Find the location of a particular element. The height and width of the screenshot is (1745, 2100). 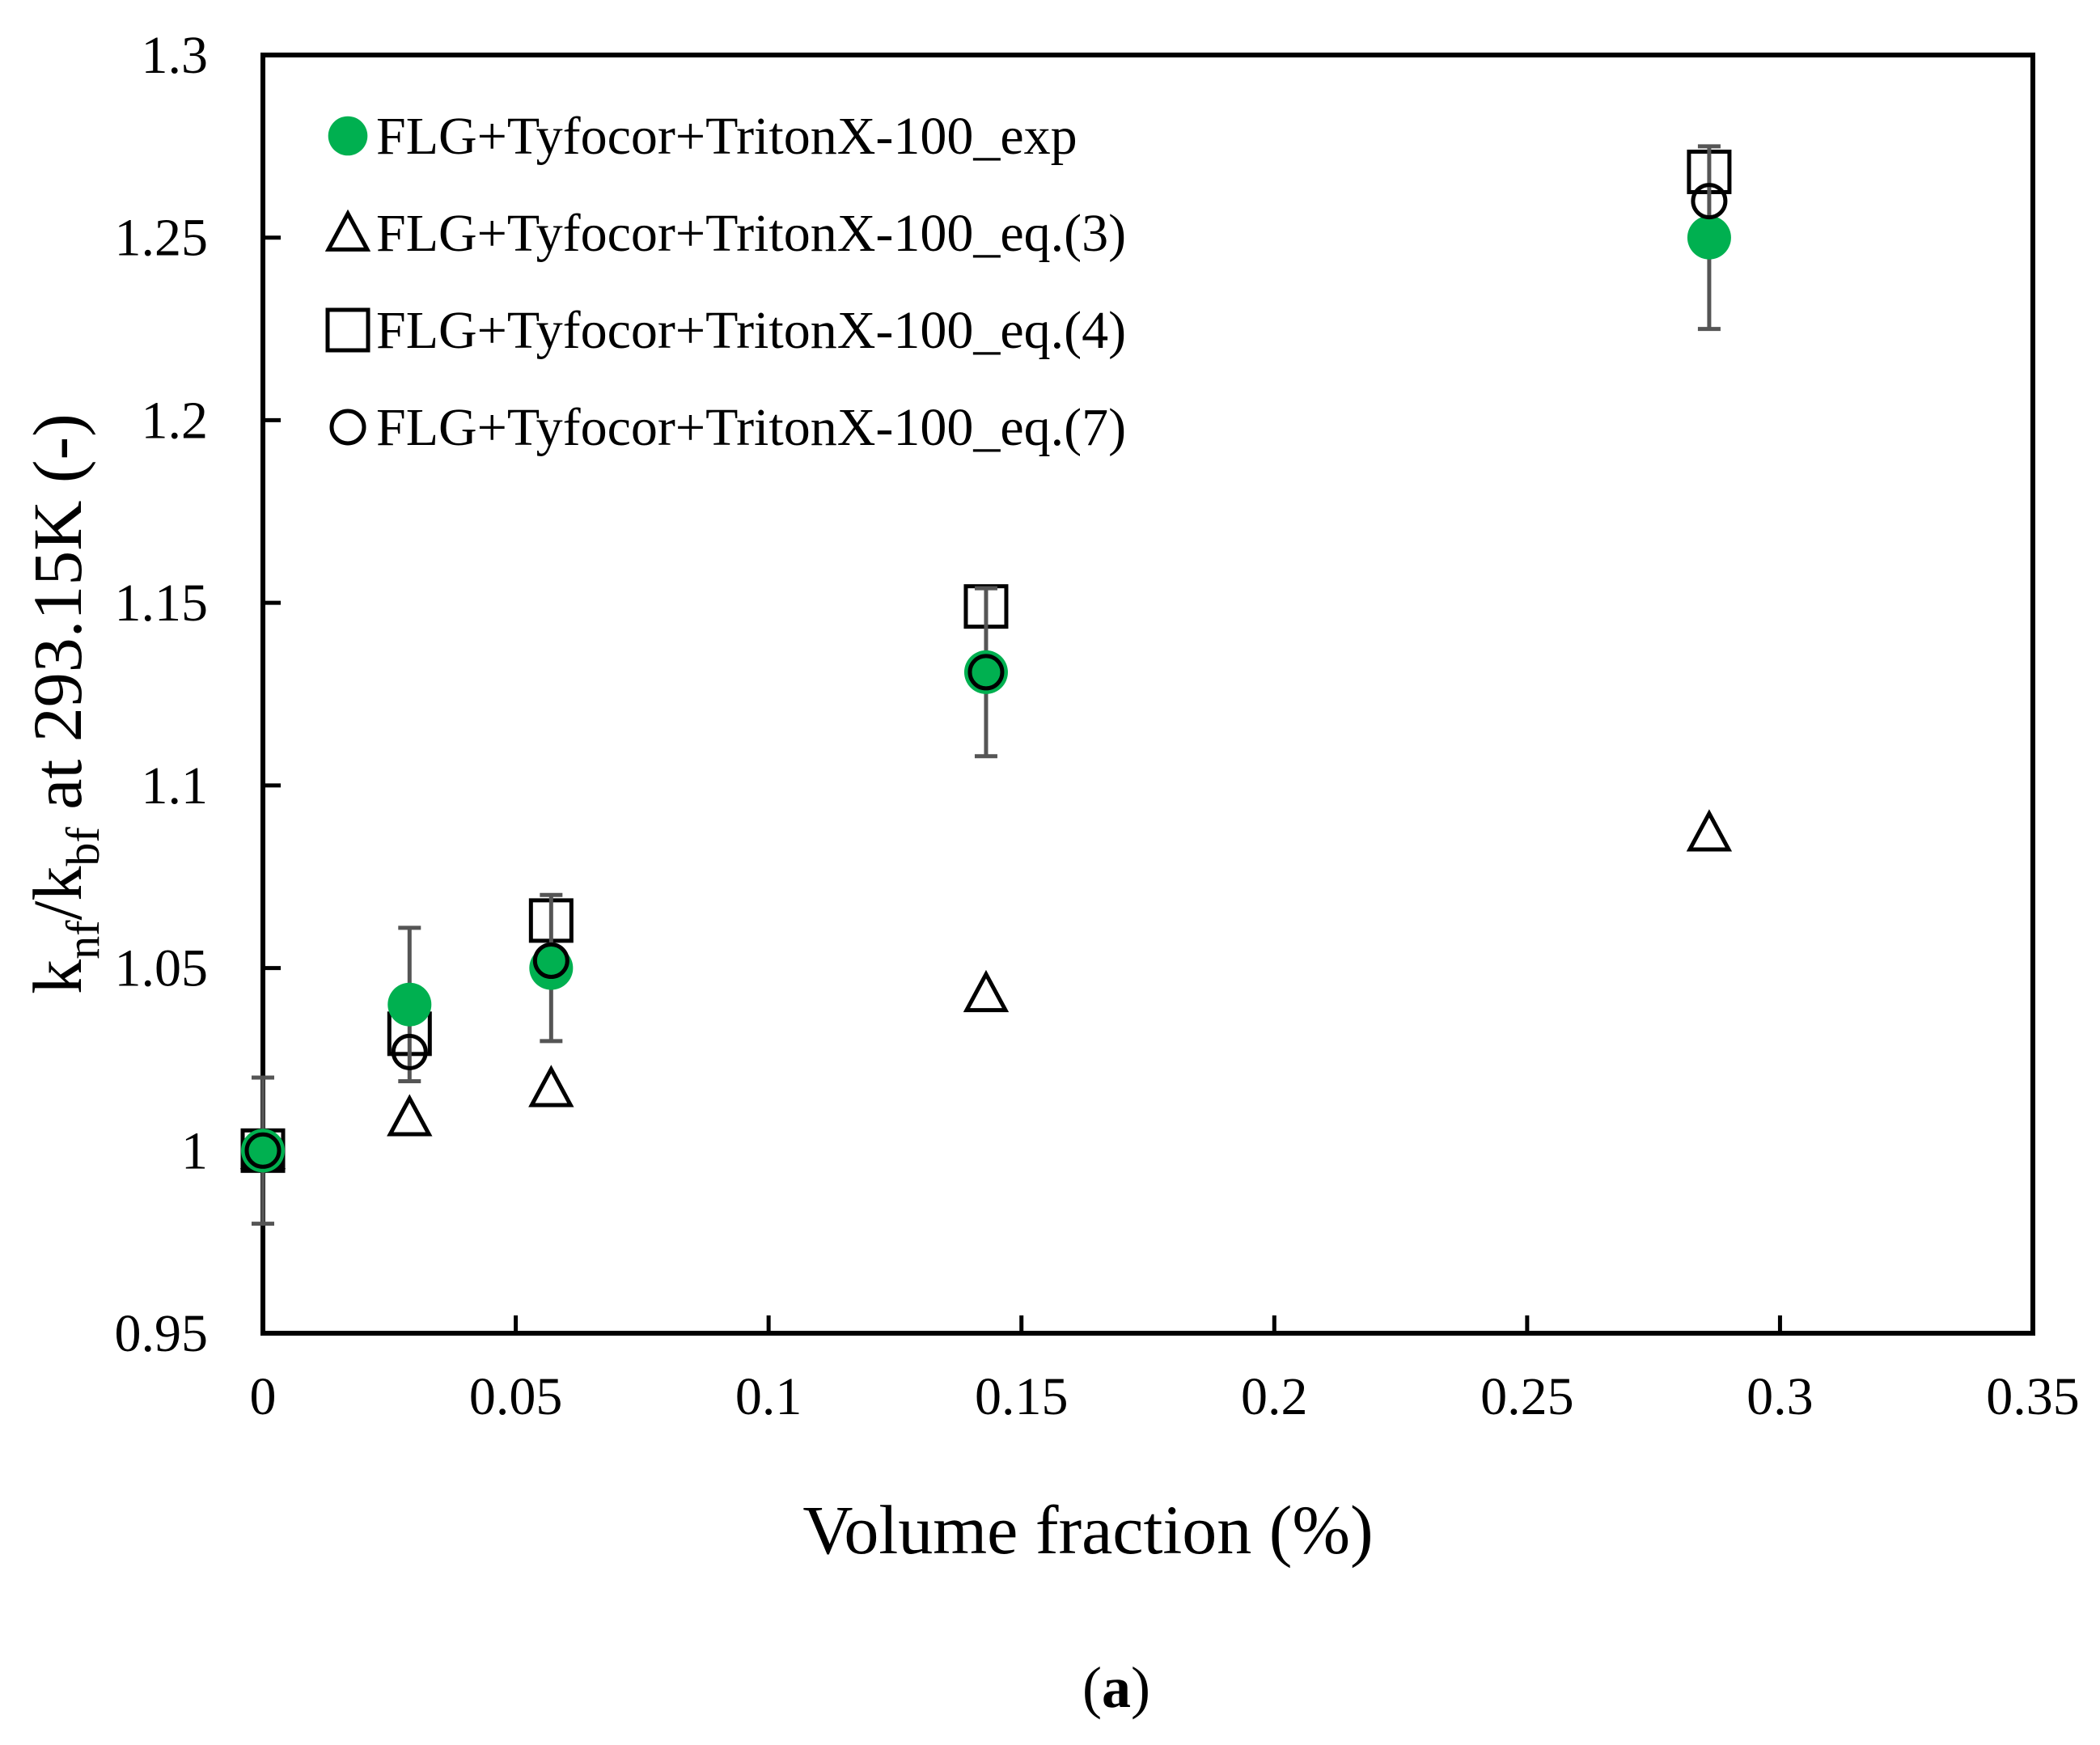

y-tick-label: 1 is located at coordinates (195, 1150).